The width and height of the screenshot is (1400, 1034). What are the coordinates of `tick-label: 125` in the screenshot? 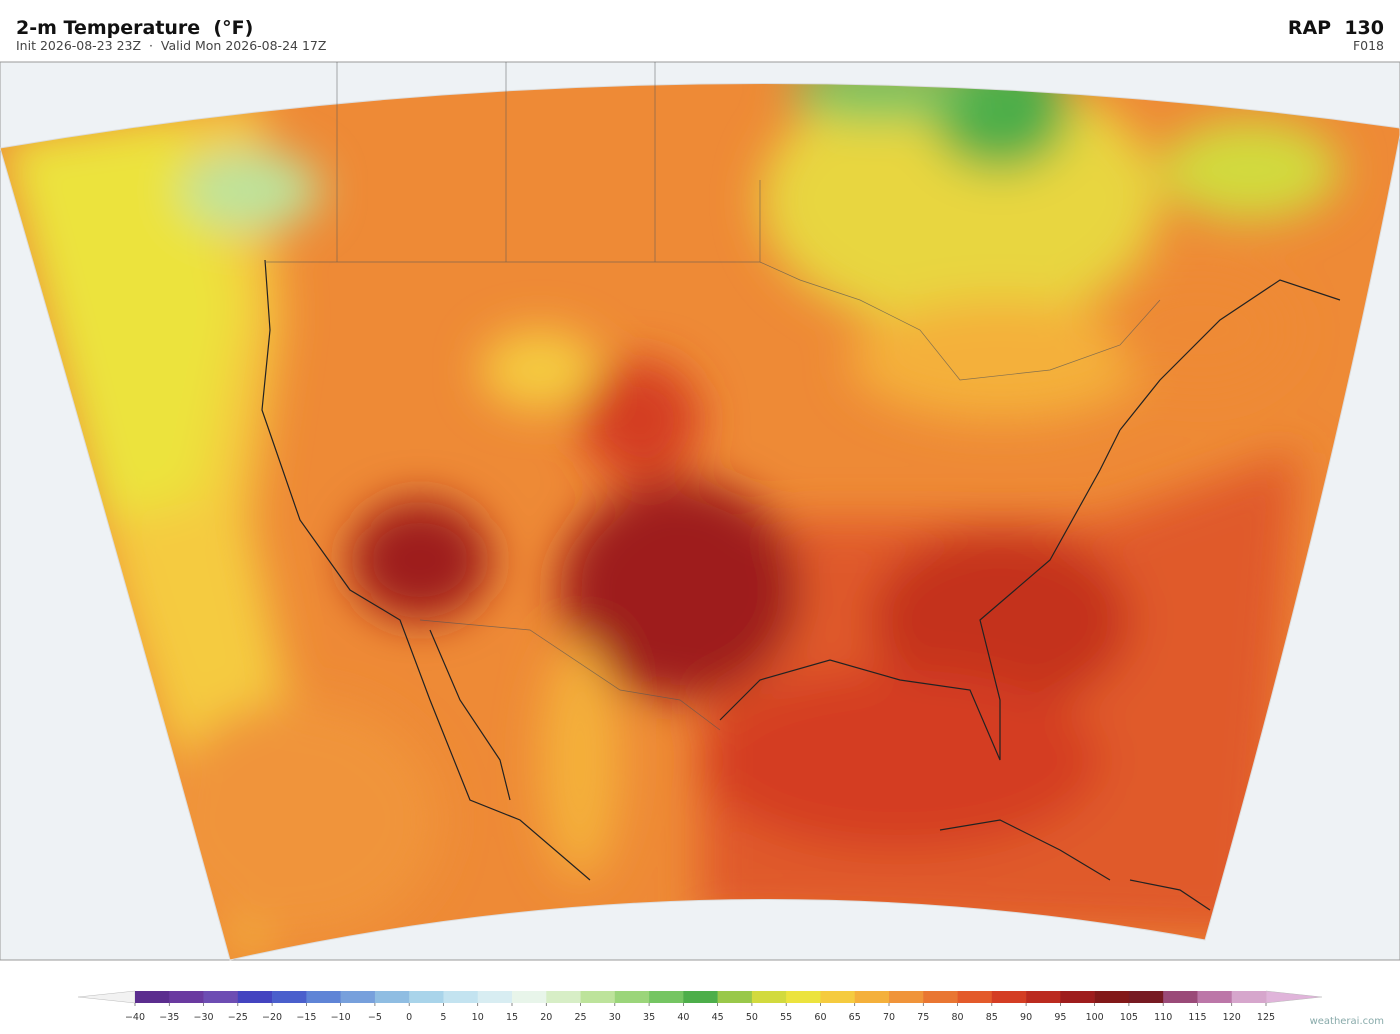 It's located at (1266, 1017).